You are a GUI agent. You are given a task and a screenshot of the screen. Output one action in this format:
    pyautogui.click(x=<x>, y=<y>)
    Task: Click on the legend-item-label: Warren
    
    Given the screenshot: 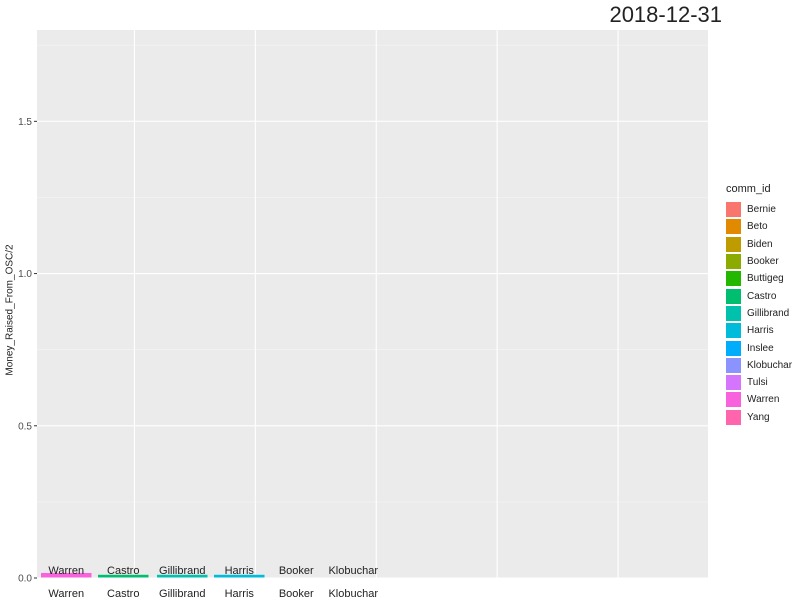 What is the action you would take?
    pyautogui.click(x=763, y=400)
    